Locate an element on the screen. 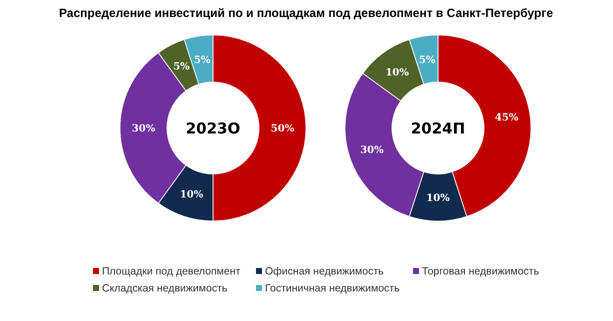 This screenshot has width=613, height=321. legend-label: Офисная недвижимость is located at coordinates (324, 272).